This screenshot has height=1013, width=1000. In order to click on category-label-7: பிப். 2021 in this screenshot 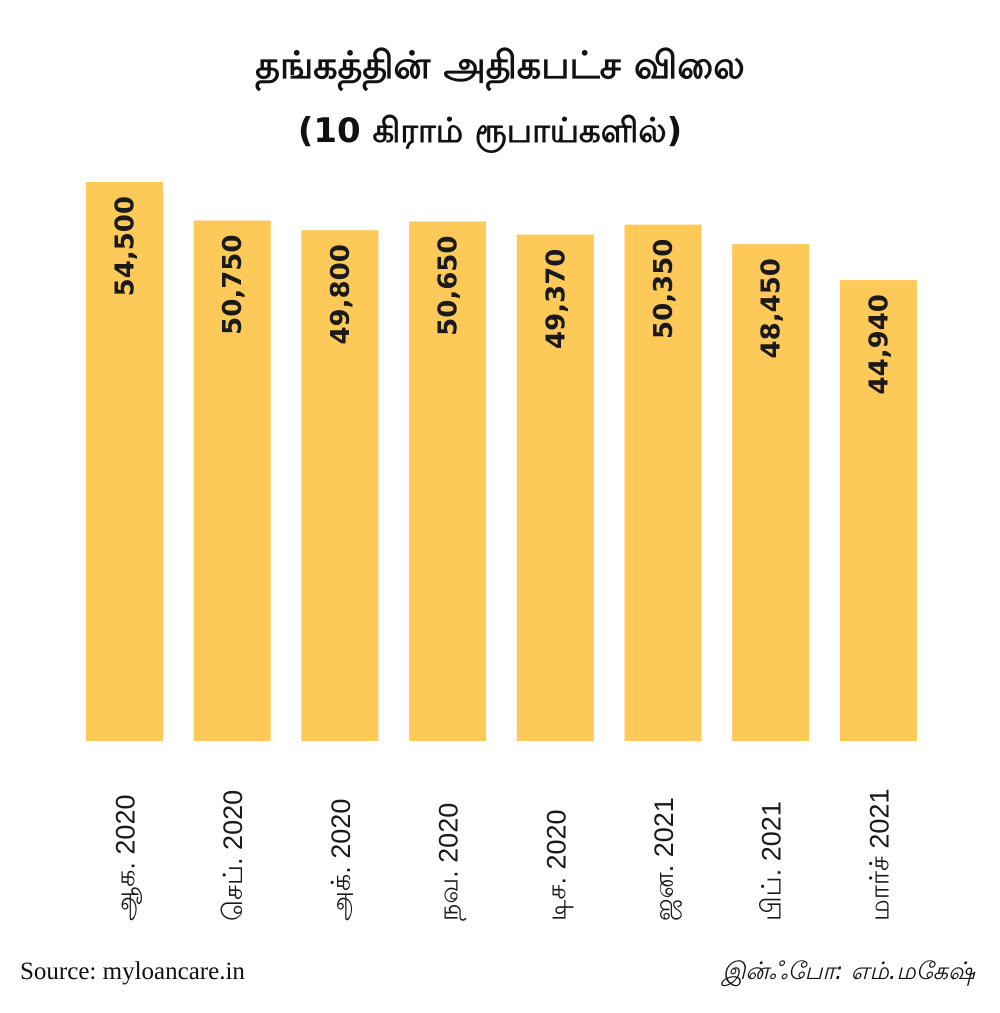, I will do `click(772, 861)`.